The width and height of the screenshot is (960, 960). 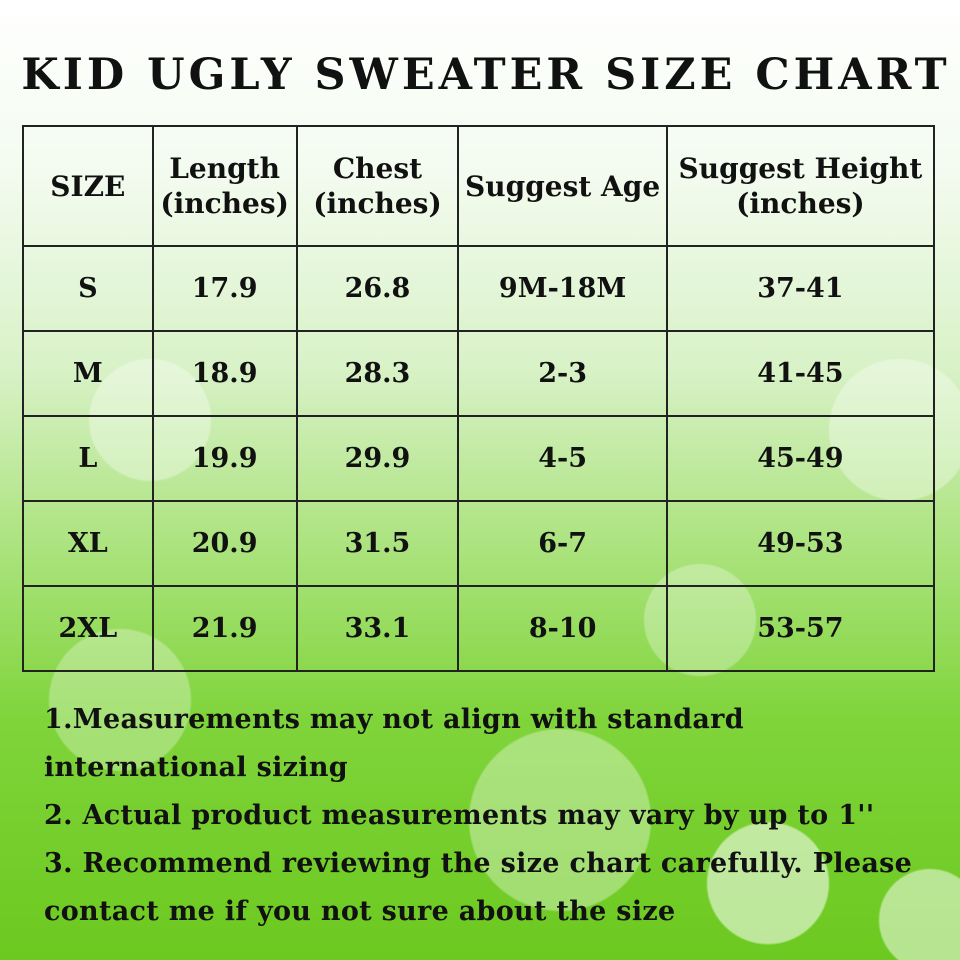 I want to click on cell-size: 2XL, so click(x=88, y=628).